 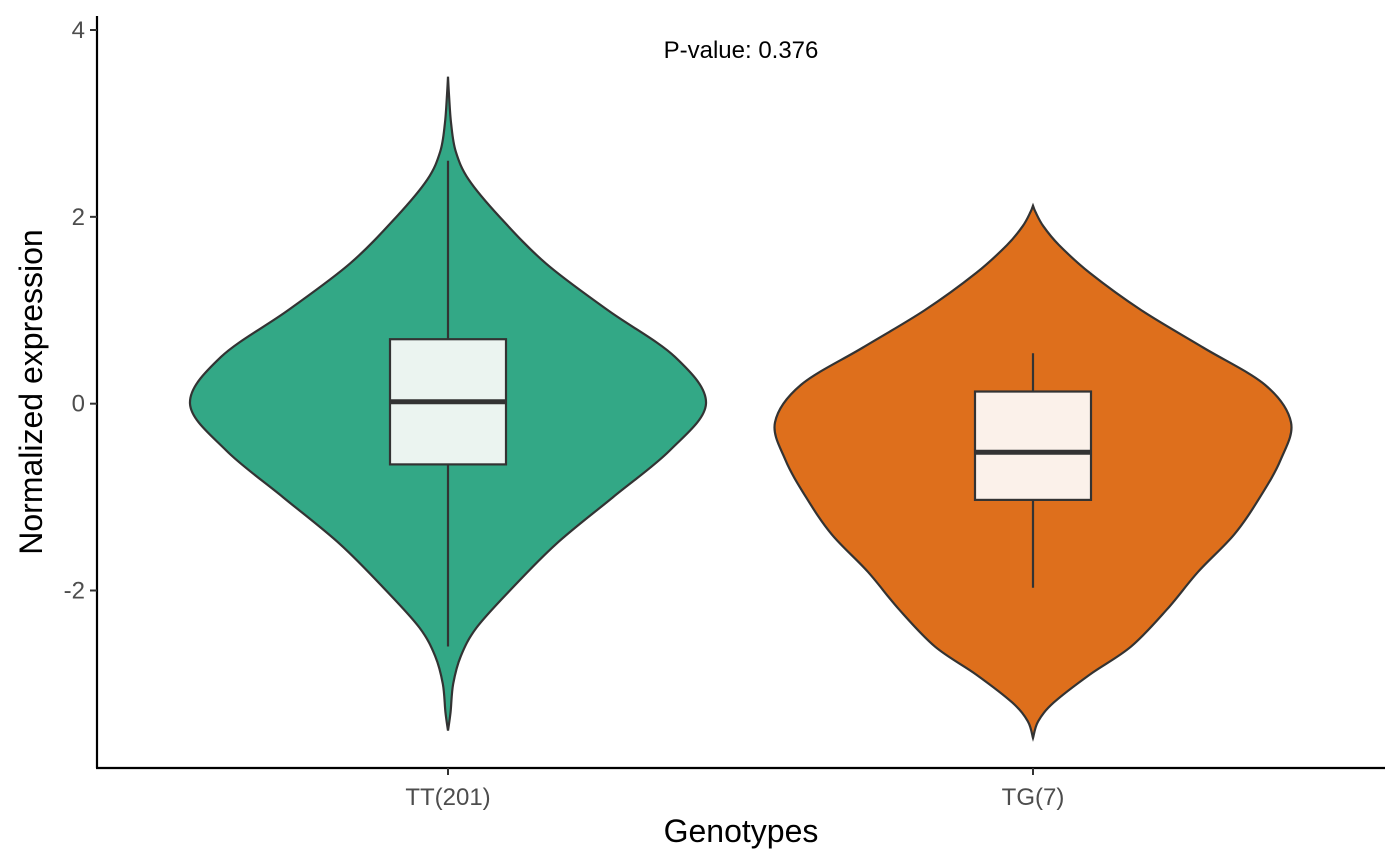 I want to click on y-tick-label-3: 4, so click(x=78, y=30).